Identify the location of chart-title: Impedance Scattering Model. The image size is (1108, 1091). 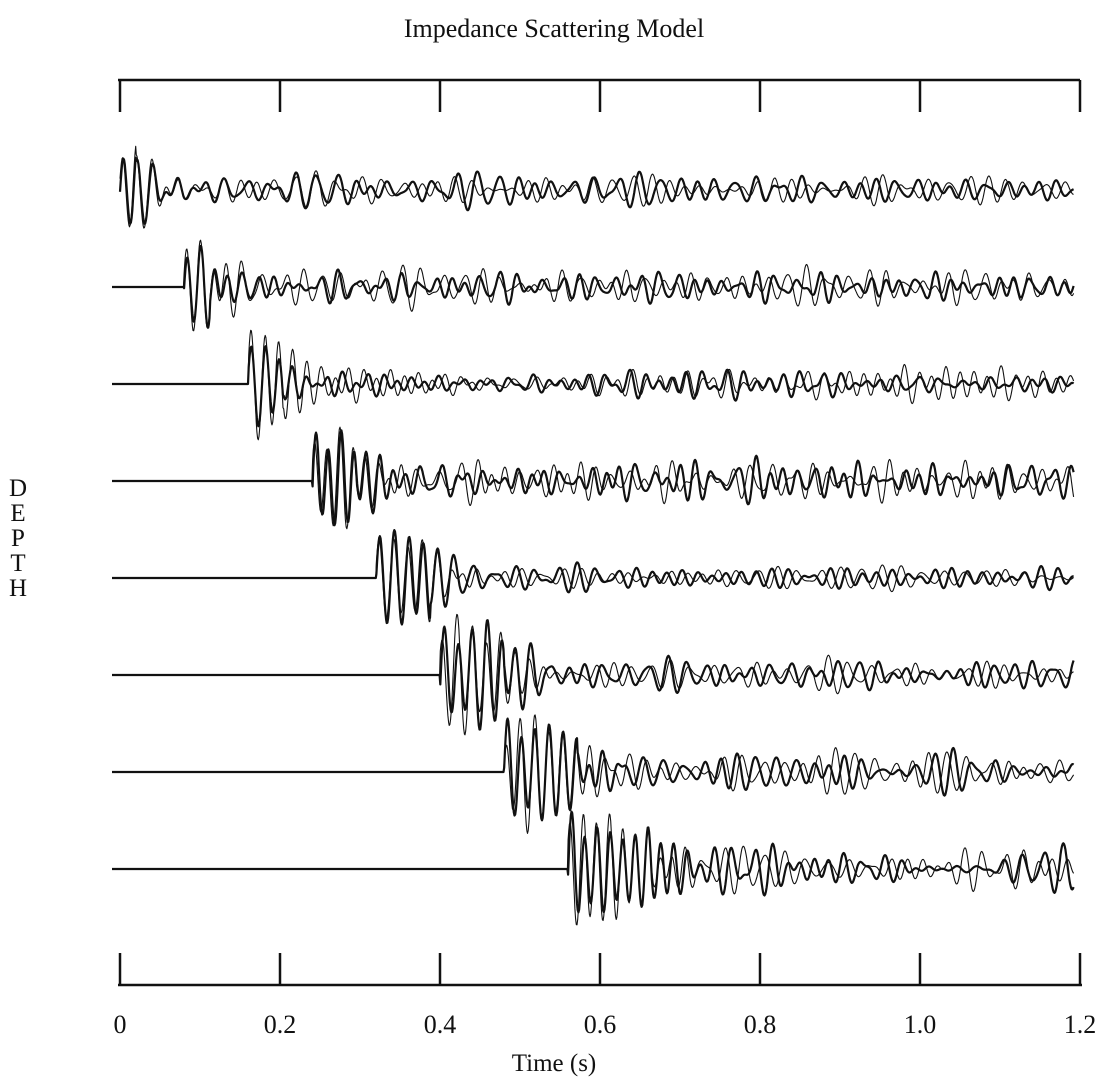
(554, 28).